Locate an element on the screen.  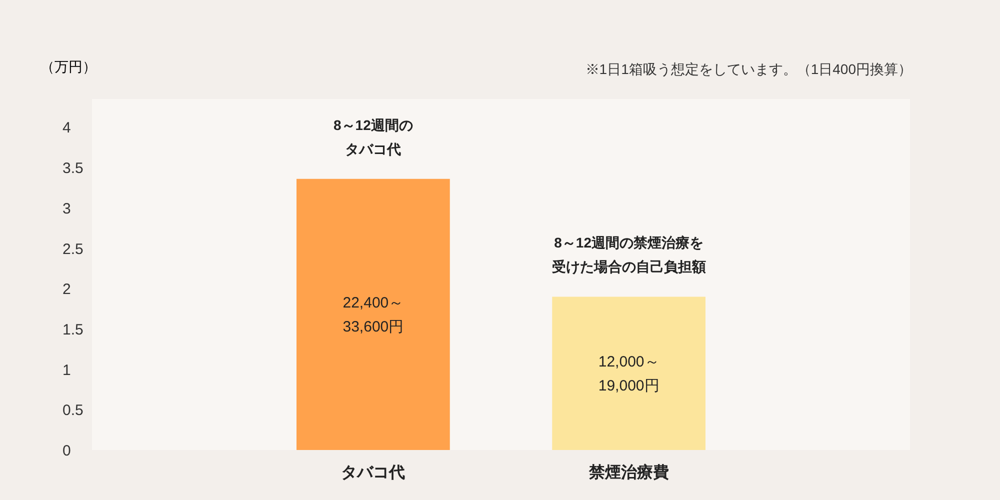
y-tick-label: 4 is located at coordinates (66, 128).